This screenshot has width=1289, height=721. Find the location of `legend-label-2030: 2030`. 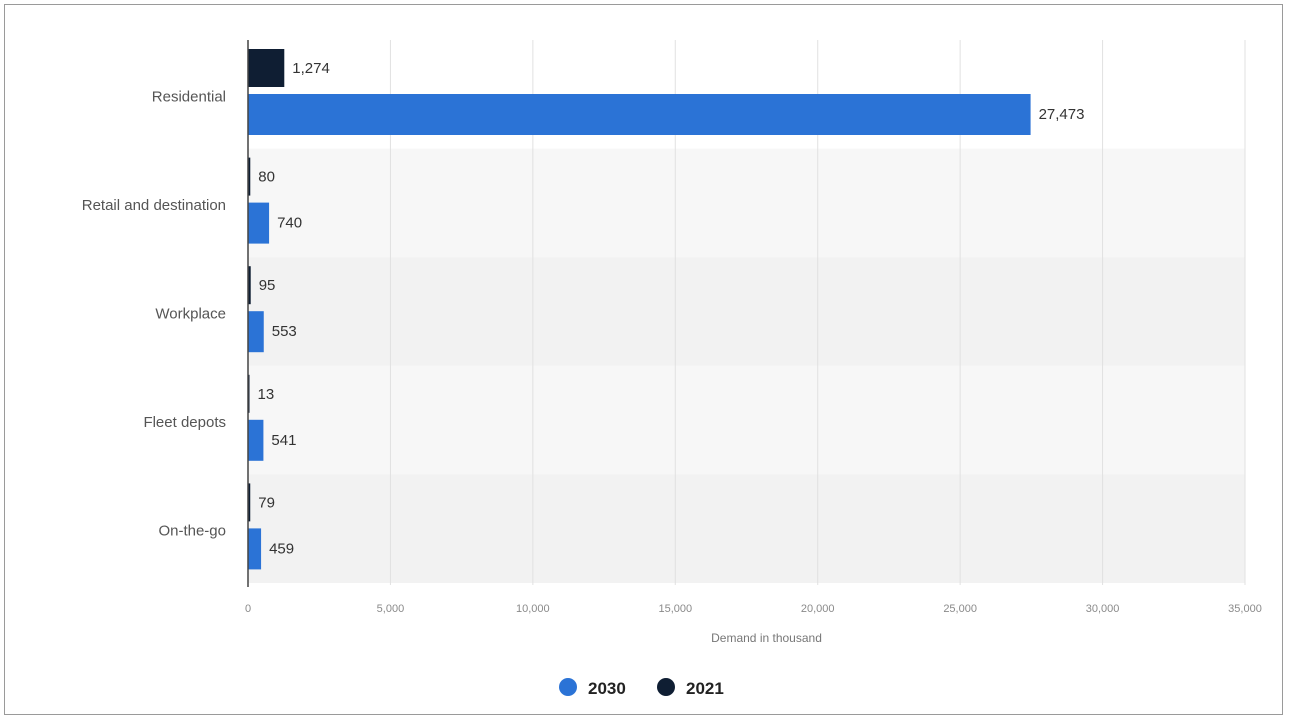

legend-label-2030: 2030 is located at coordinates (607, 688).